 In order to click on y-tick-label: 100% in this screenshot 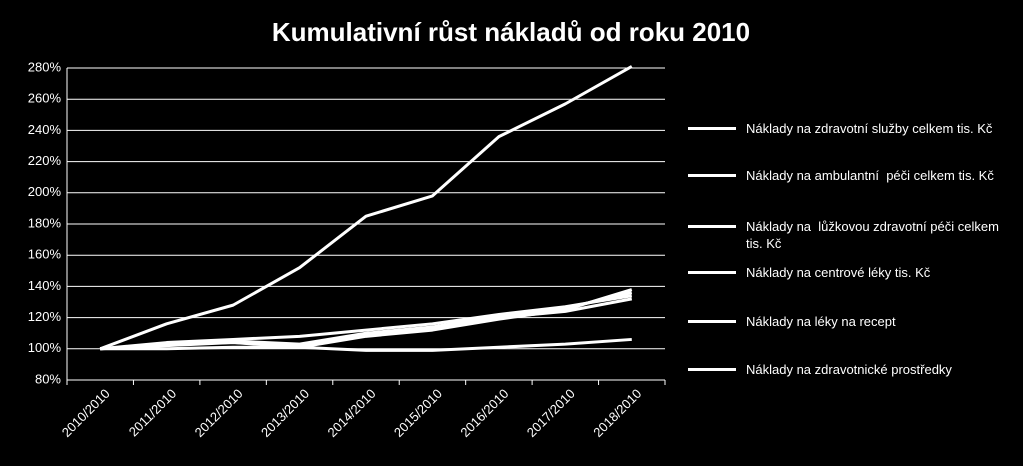, I will do `click(45, 347)`.